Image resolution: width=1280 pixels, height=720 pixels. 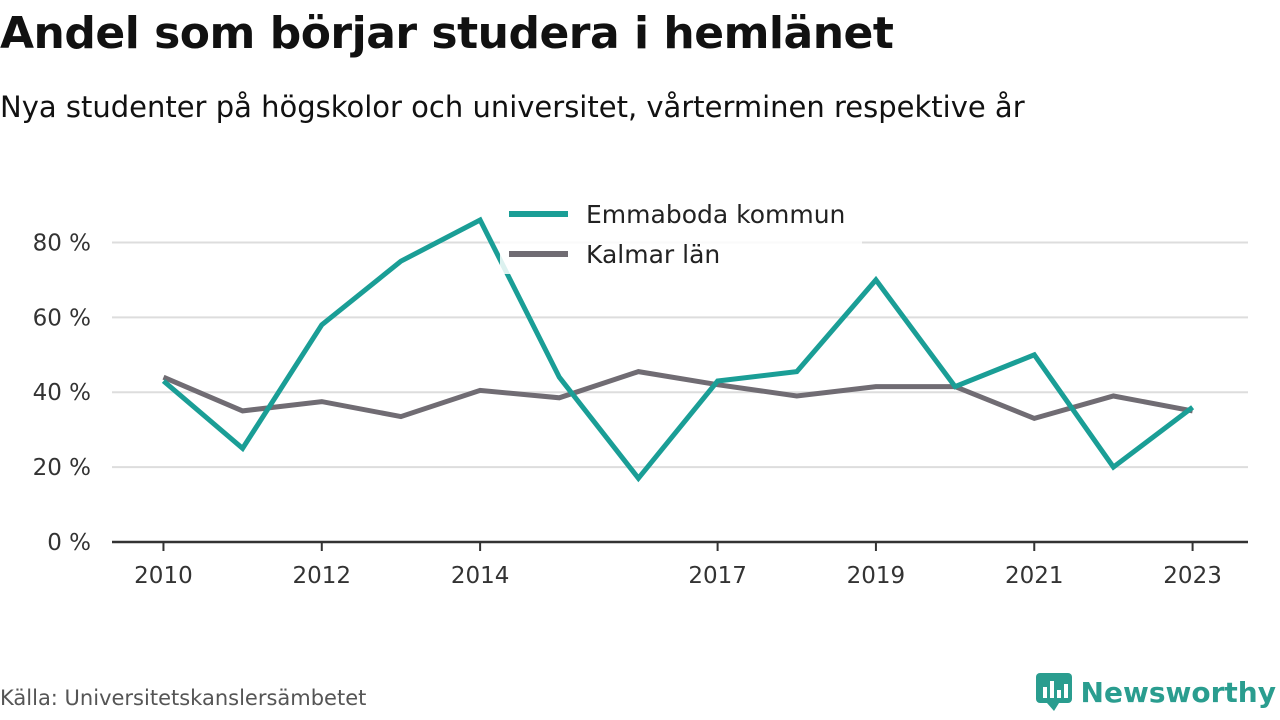 What do you see at coordinates (183, 698) in the screenshot?
I see `source-note: Källa: Universitetskanslersämbetet` at bounding box center [183, 698].